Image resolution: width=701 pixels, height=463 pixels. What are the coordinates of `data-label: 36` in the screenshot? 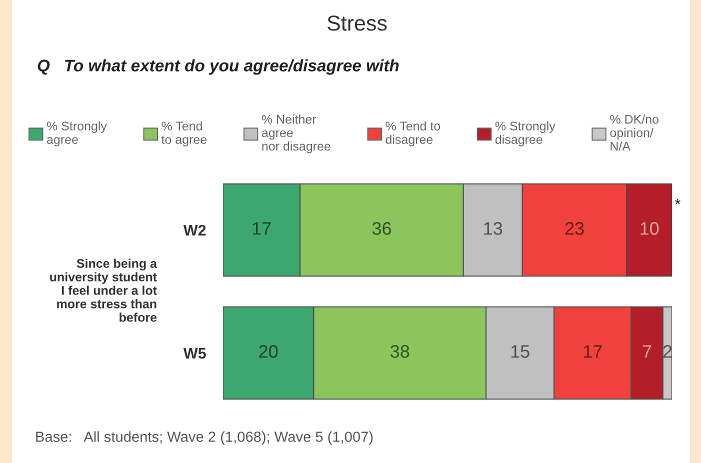 It's located at (381, 228).